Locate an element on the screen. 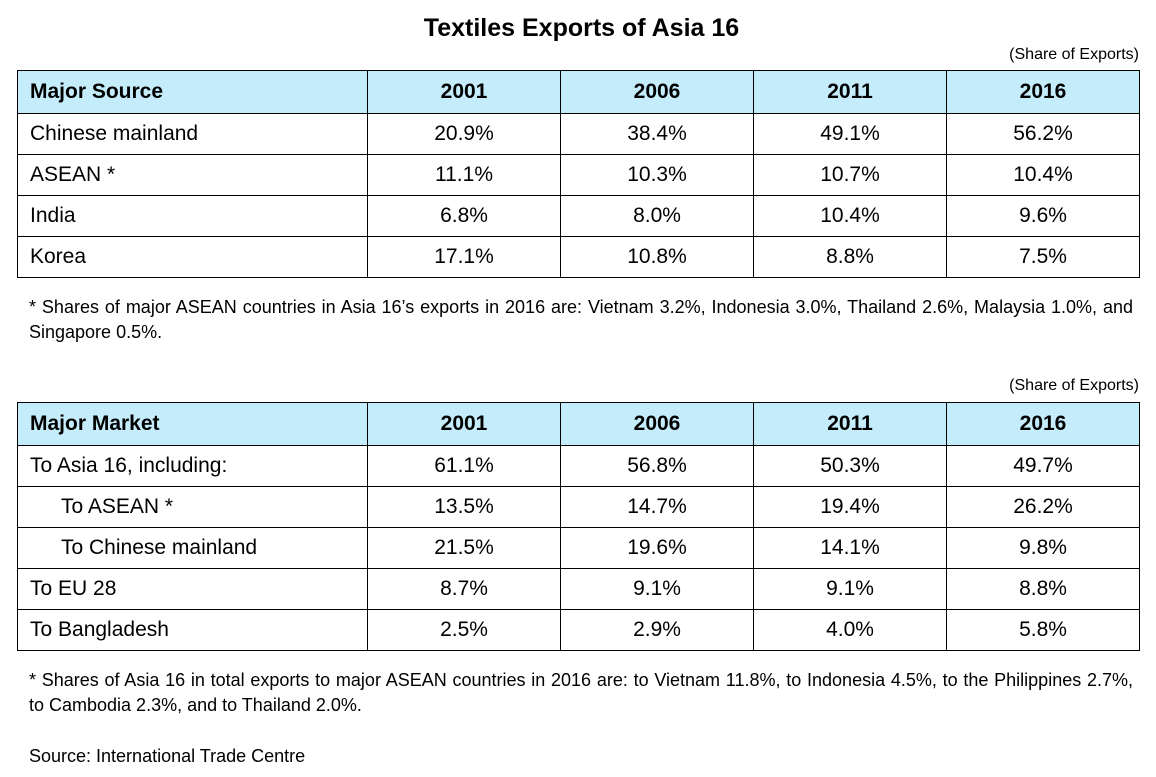 The image size is (1156, 777). table-row: India 6.8% 8.0% 10.4% 9.6% is located at coordinates (578, 216).